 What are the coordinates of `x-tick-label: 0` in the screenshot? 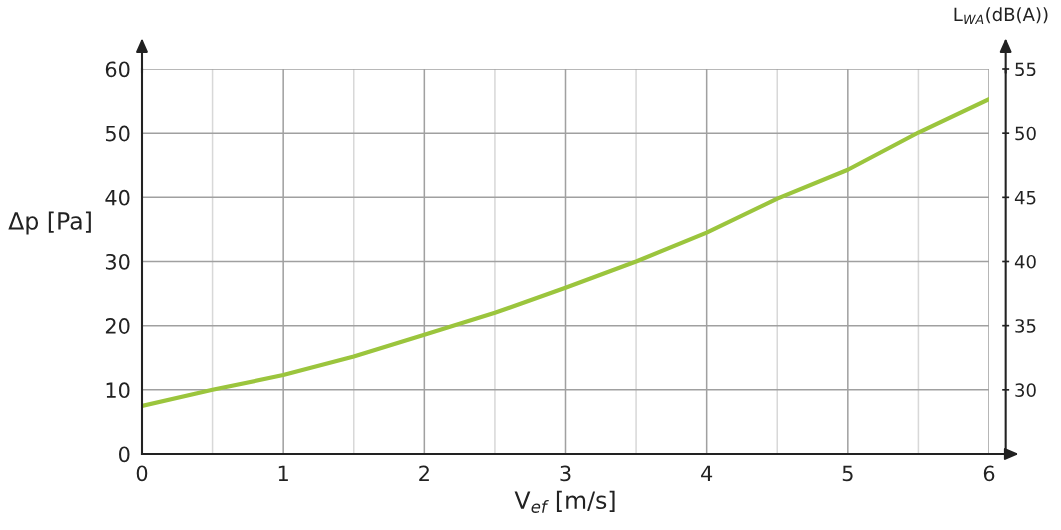 It's located at (142, 473).